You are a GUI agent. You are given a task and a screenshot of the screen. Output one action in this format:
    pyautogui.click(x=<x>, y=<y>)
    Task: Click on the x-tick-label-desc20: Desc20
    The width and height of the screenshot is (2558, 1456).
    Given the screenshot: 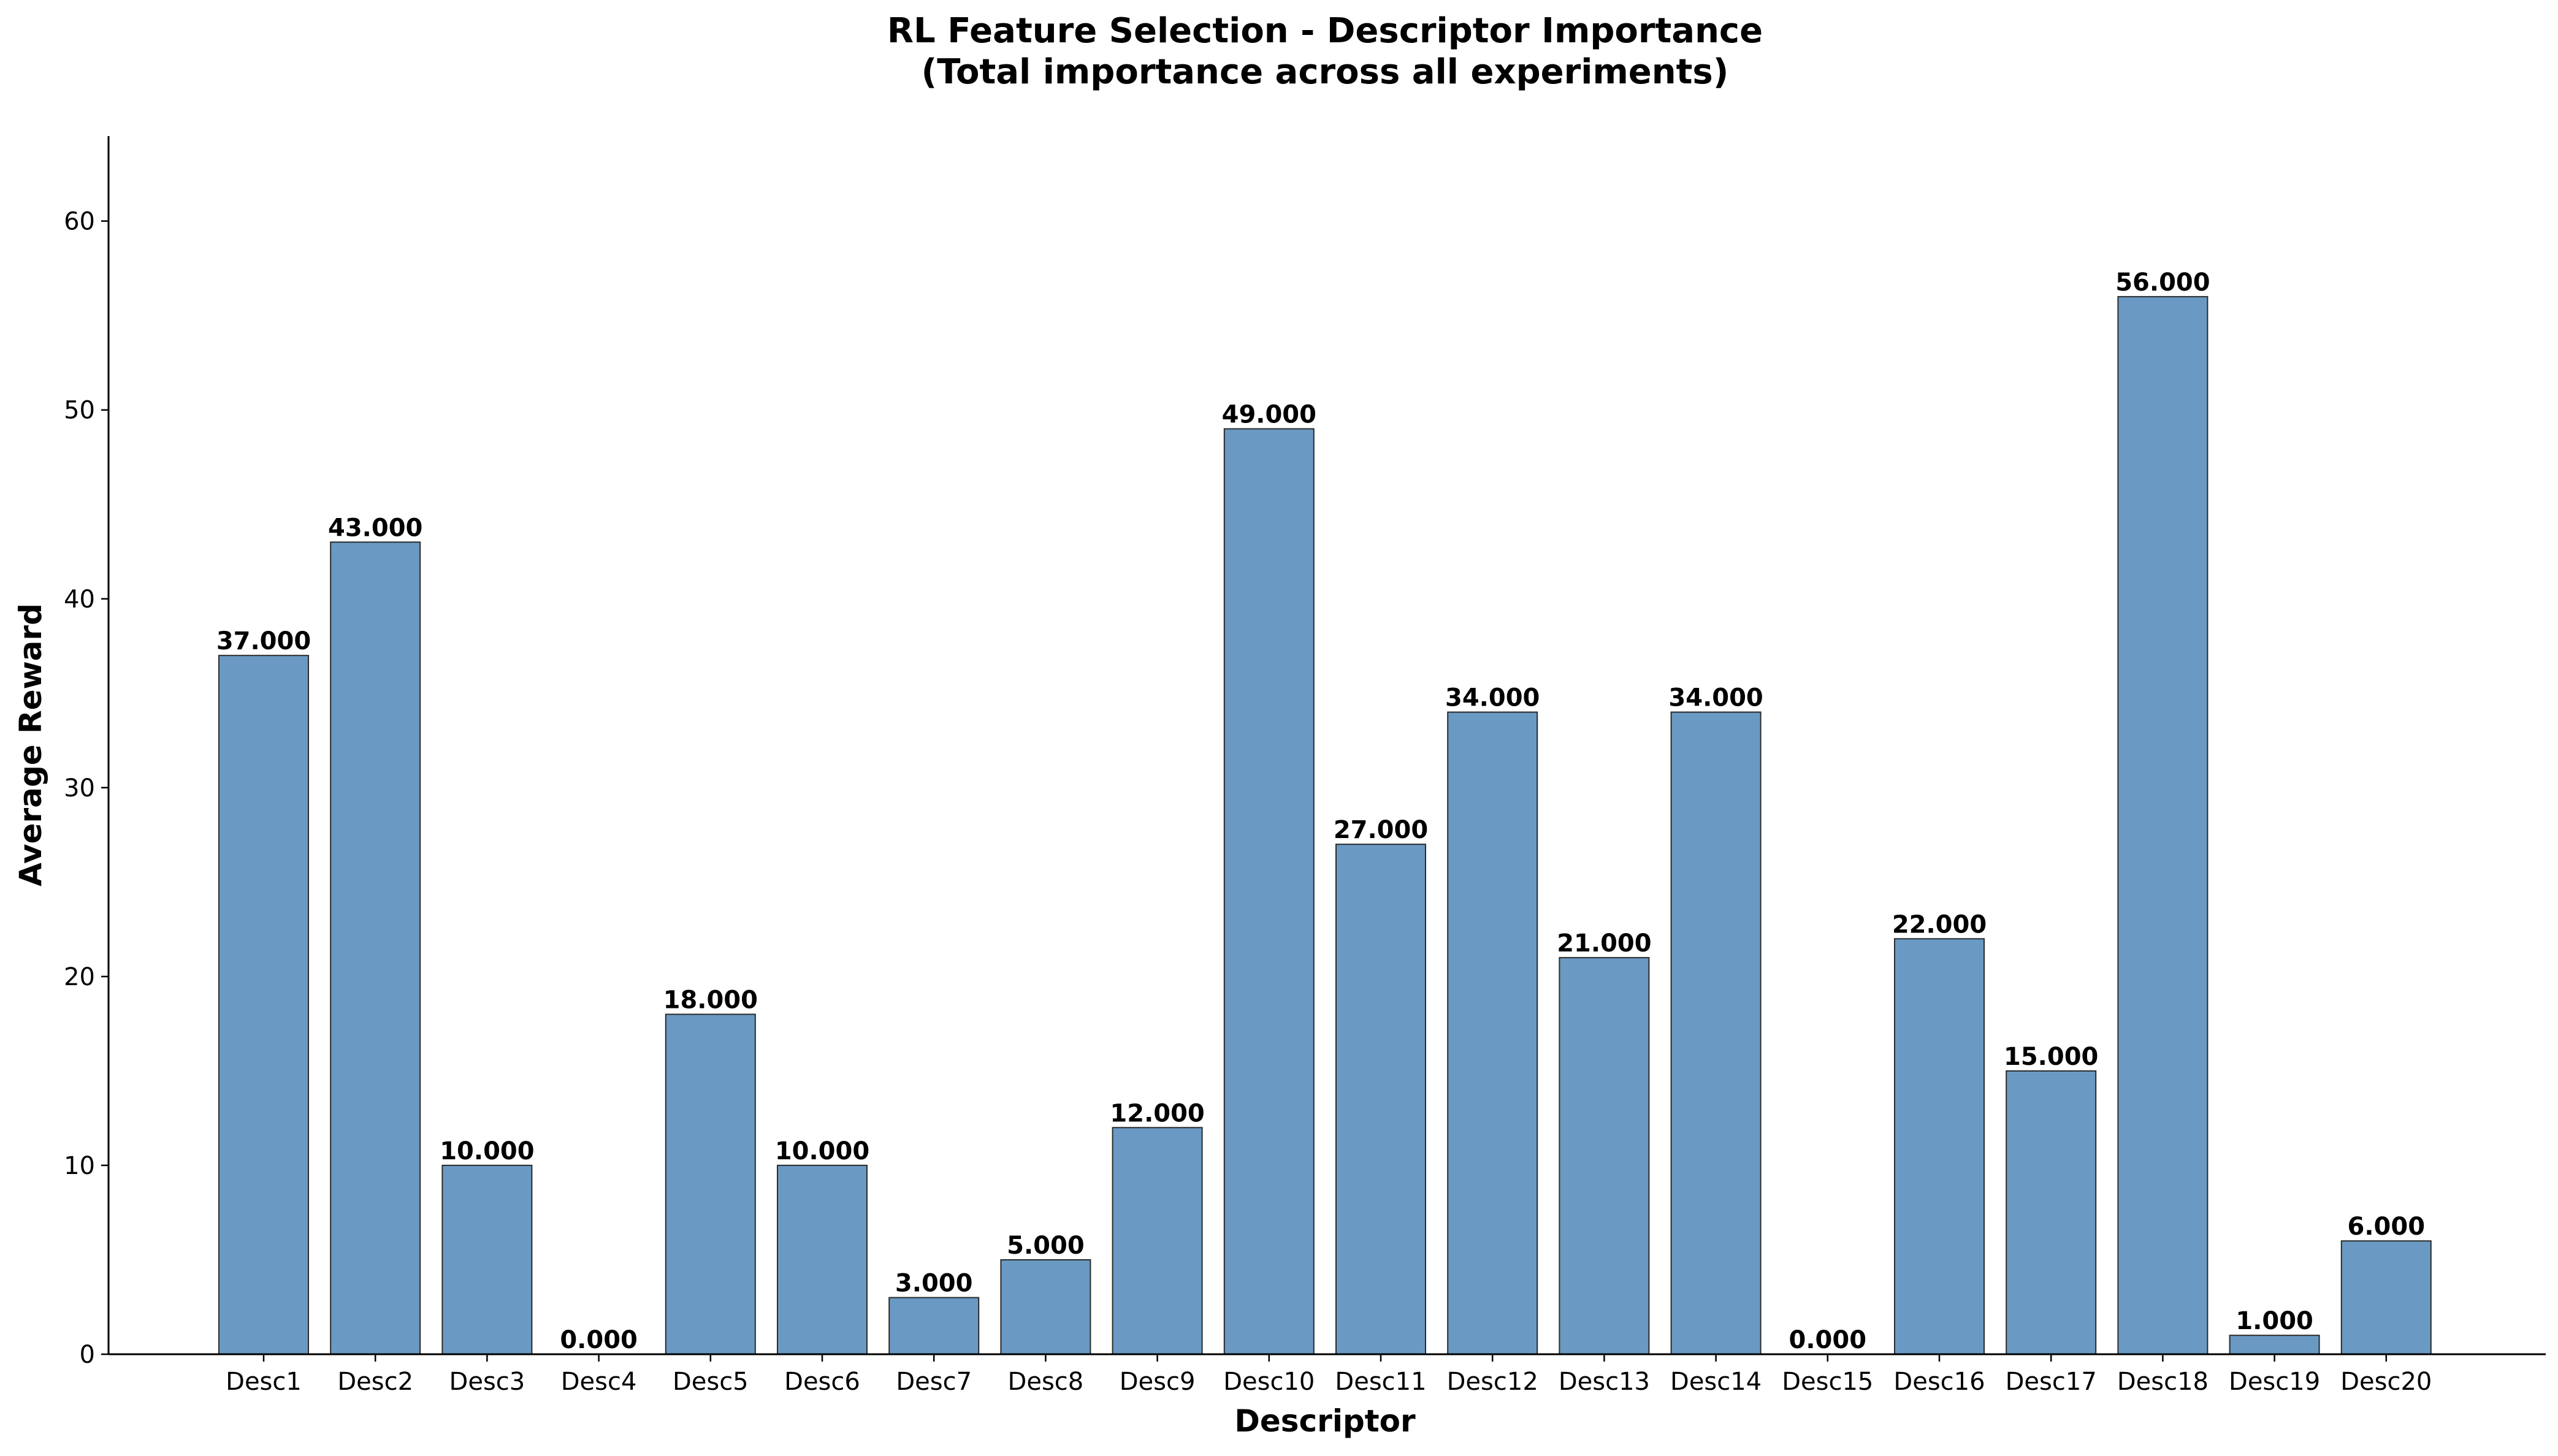 What is the action you would take?
    pyautogui.click(x=2386, y=1382)
    